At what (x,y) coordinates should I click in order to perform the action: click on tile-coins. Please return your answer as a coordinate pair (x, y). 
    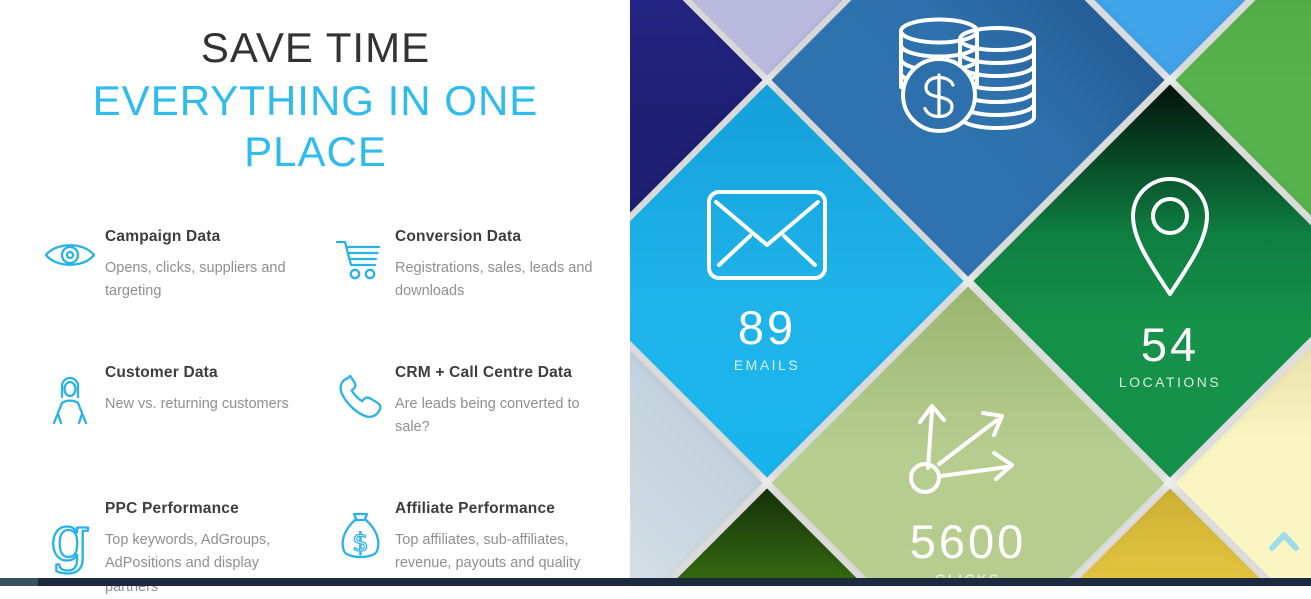
    Looking at the image, I should click on (968, 138).